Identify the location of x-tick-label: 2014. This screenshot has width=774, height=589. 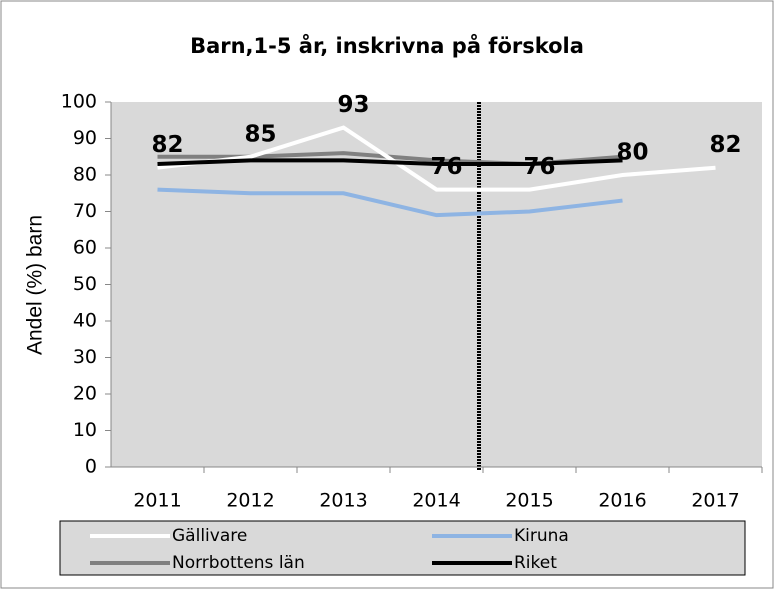
(436, 501).